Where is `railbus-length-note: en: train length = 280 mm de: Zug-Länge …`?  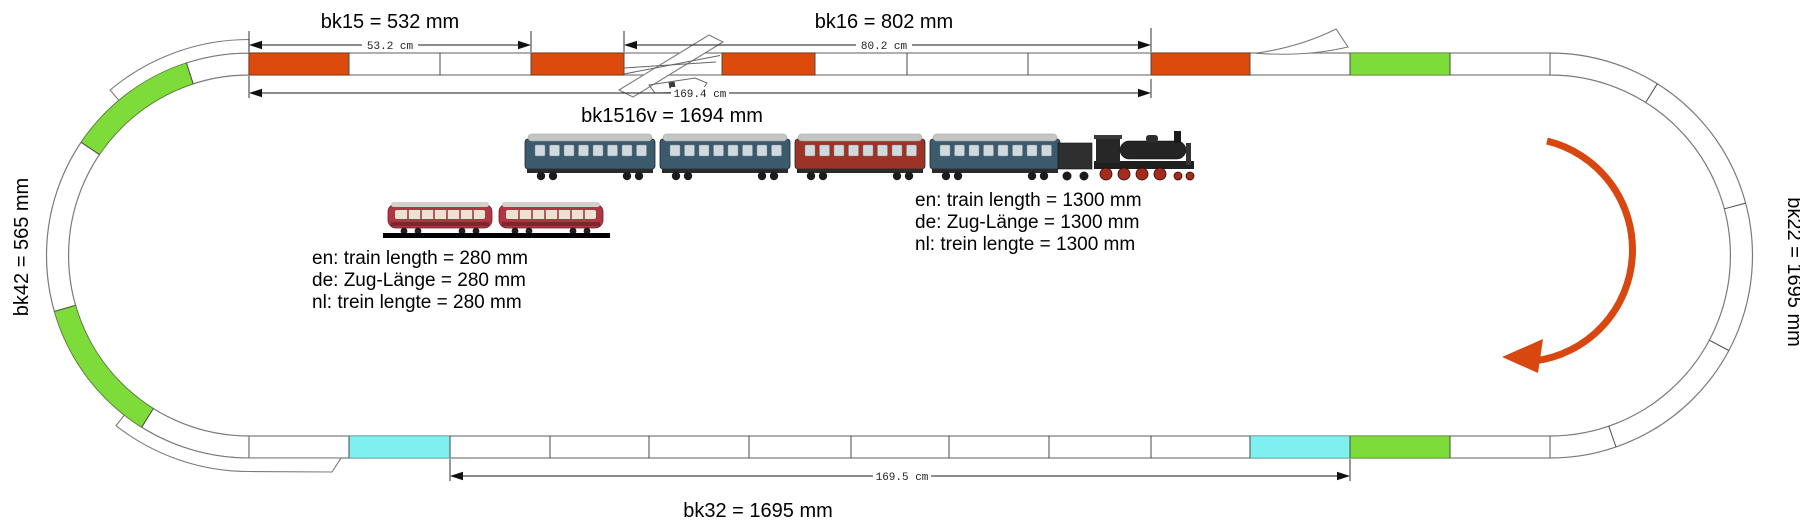 railbus-length-note: en: train length = 280 mm de: Zug-Länge … is located at coordinates (420, 280).